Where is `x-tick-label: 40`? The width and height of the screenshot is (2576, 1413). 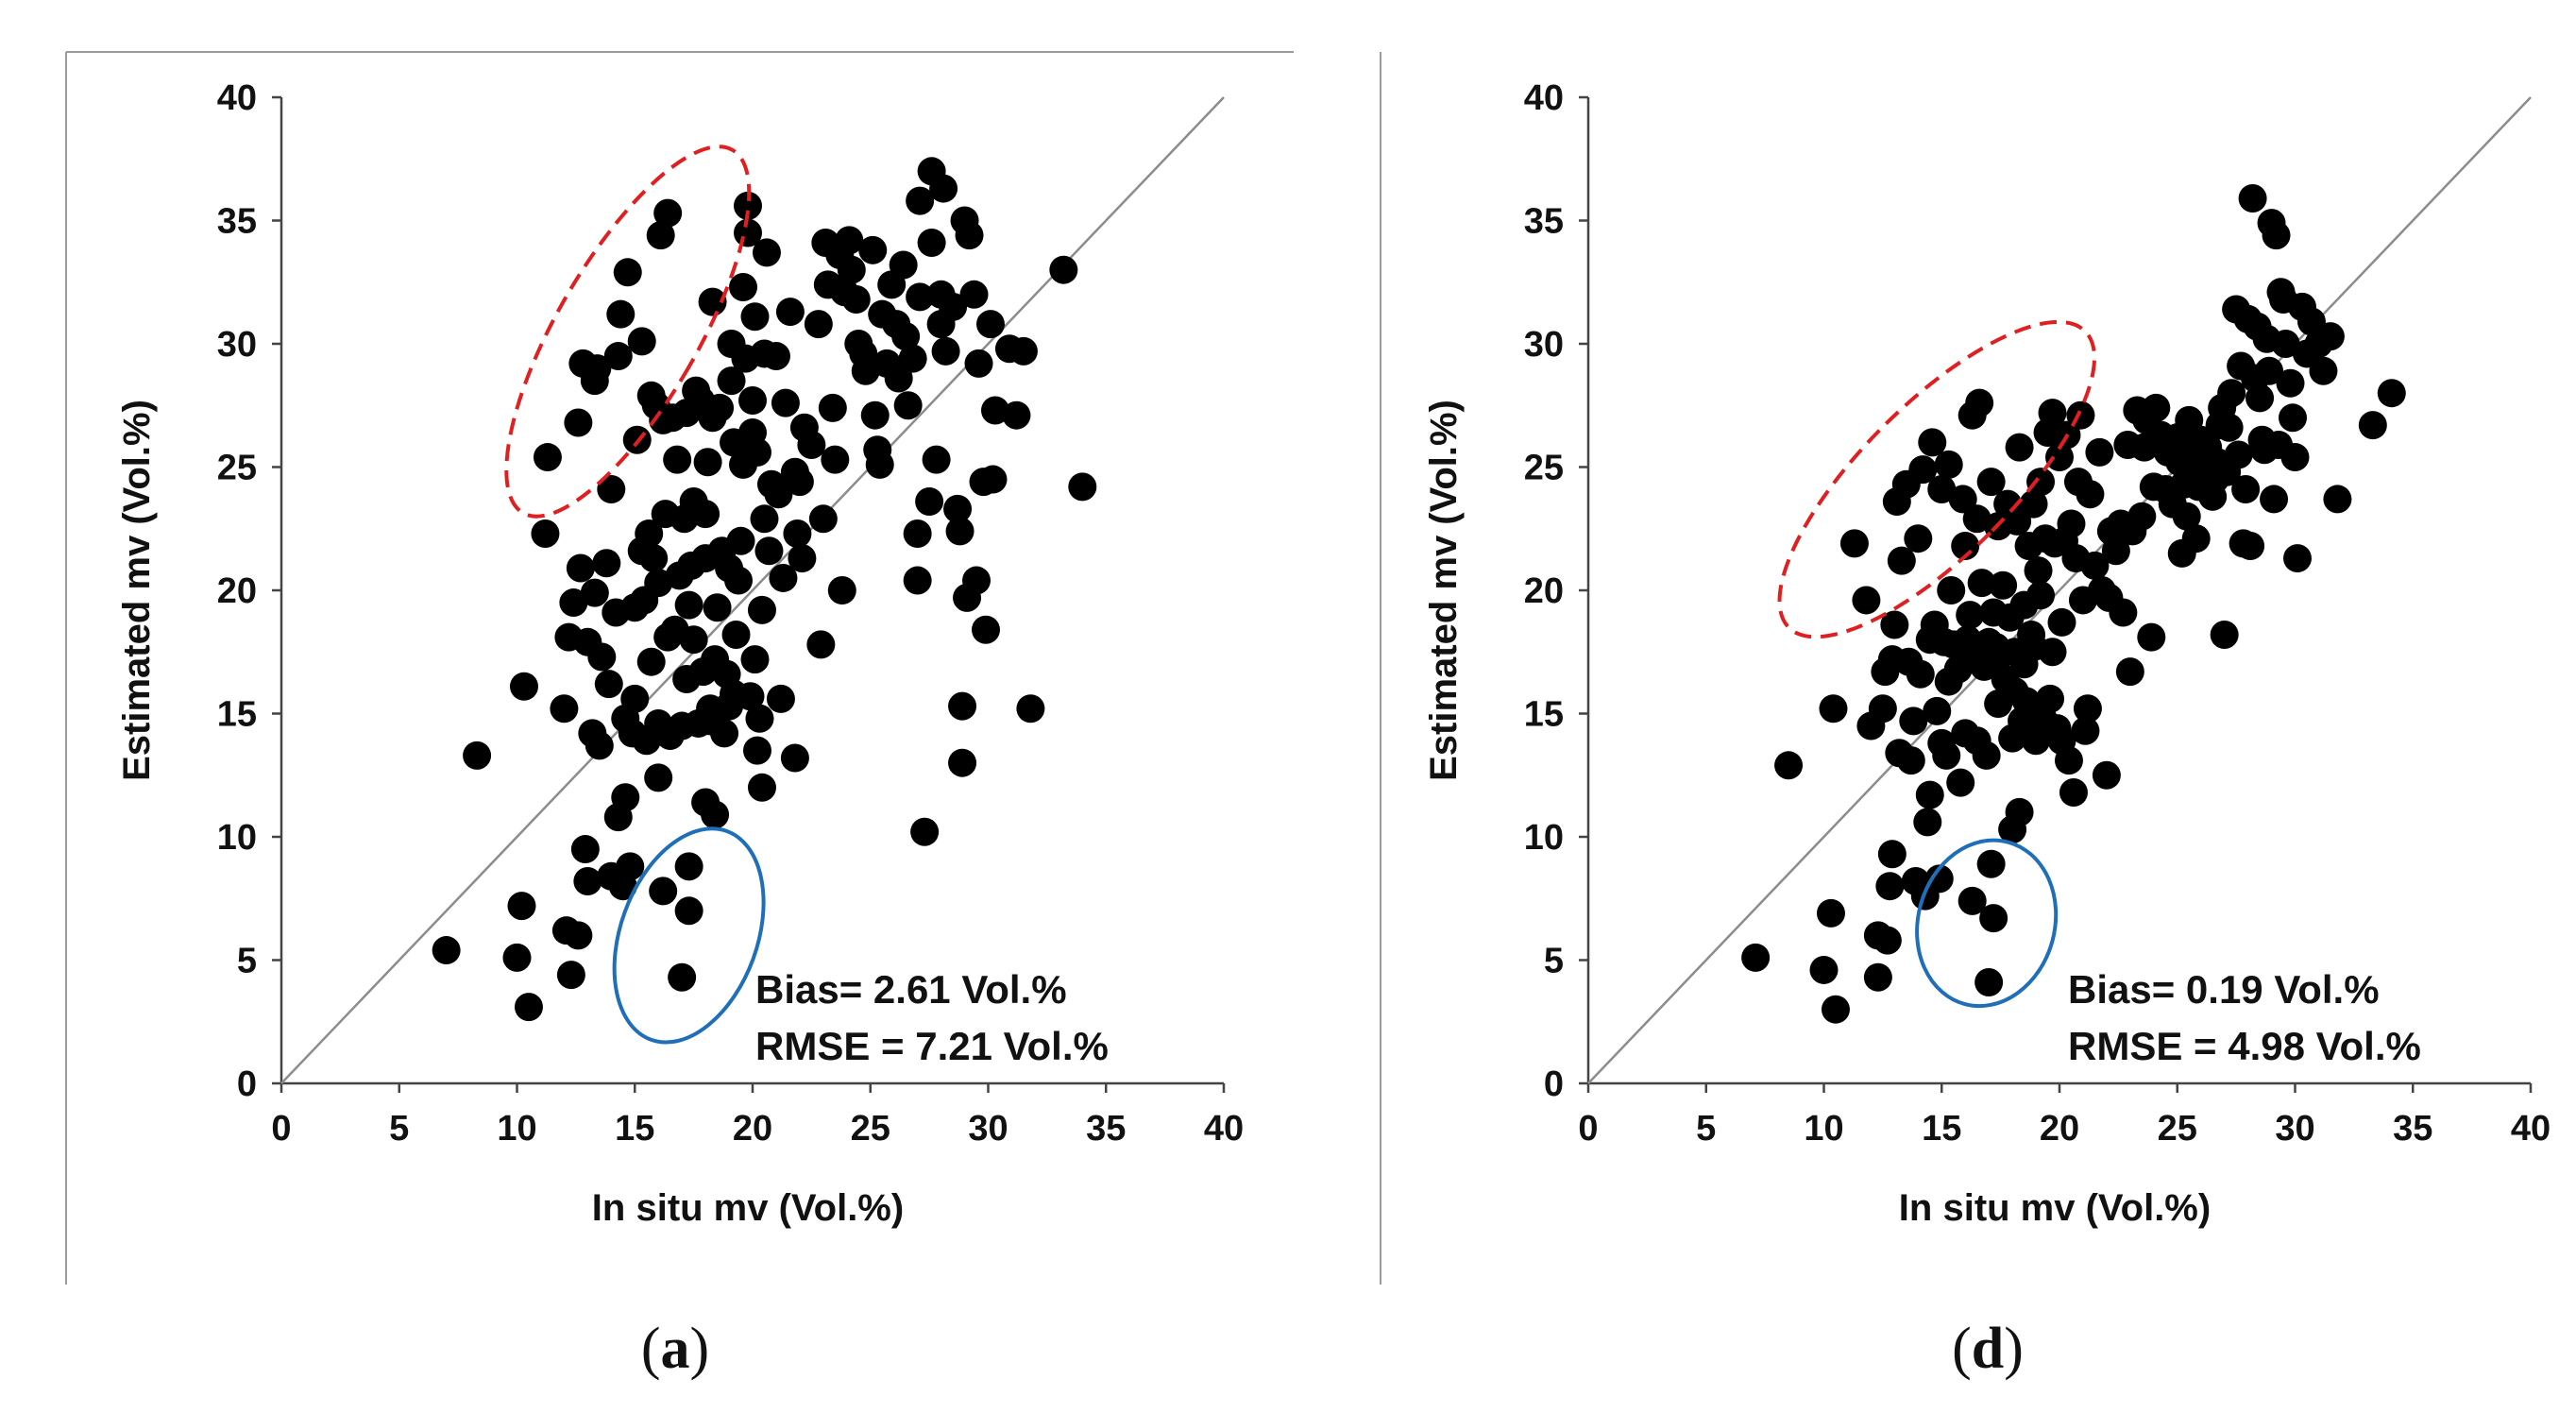 x-tick-label: 40 is located at coordinates (1224, 1129).